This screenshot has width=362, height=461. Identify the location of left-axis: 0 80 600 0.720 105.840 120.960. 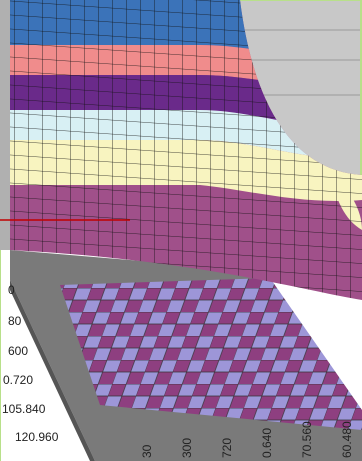
(30, 363).